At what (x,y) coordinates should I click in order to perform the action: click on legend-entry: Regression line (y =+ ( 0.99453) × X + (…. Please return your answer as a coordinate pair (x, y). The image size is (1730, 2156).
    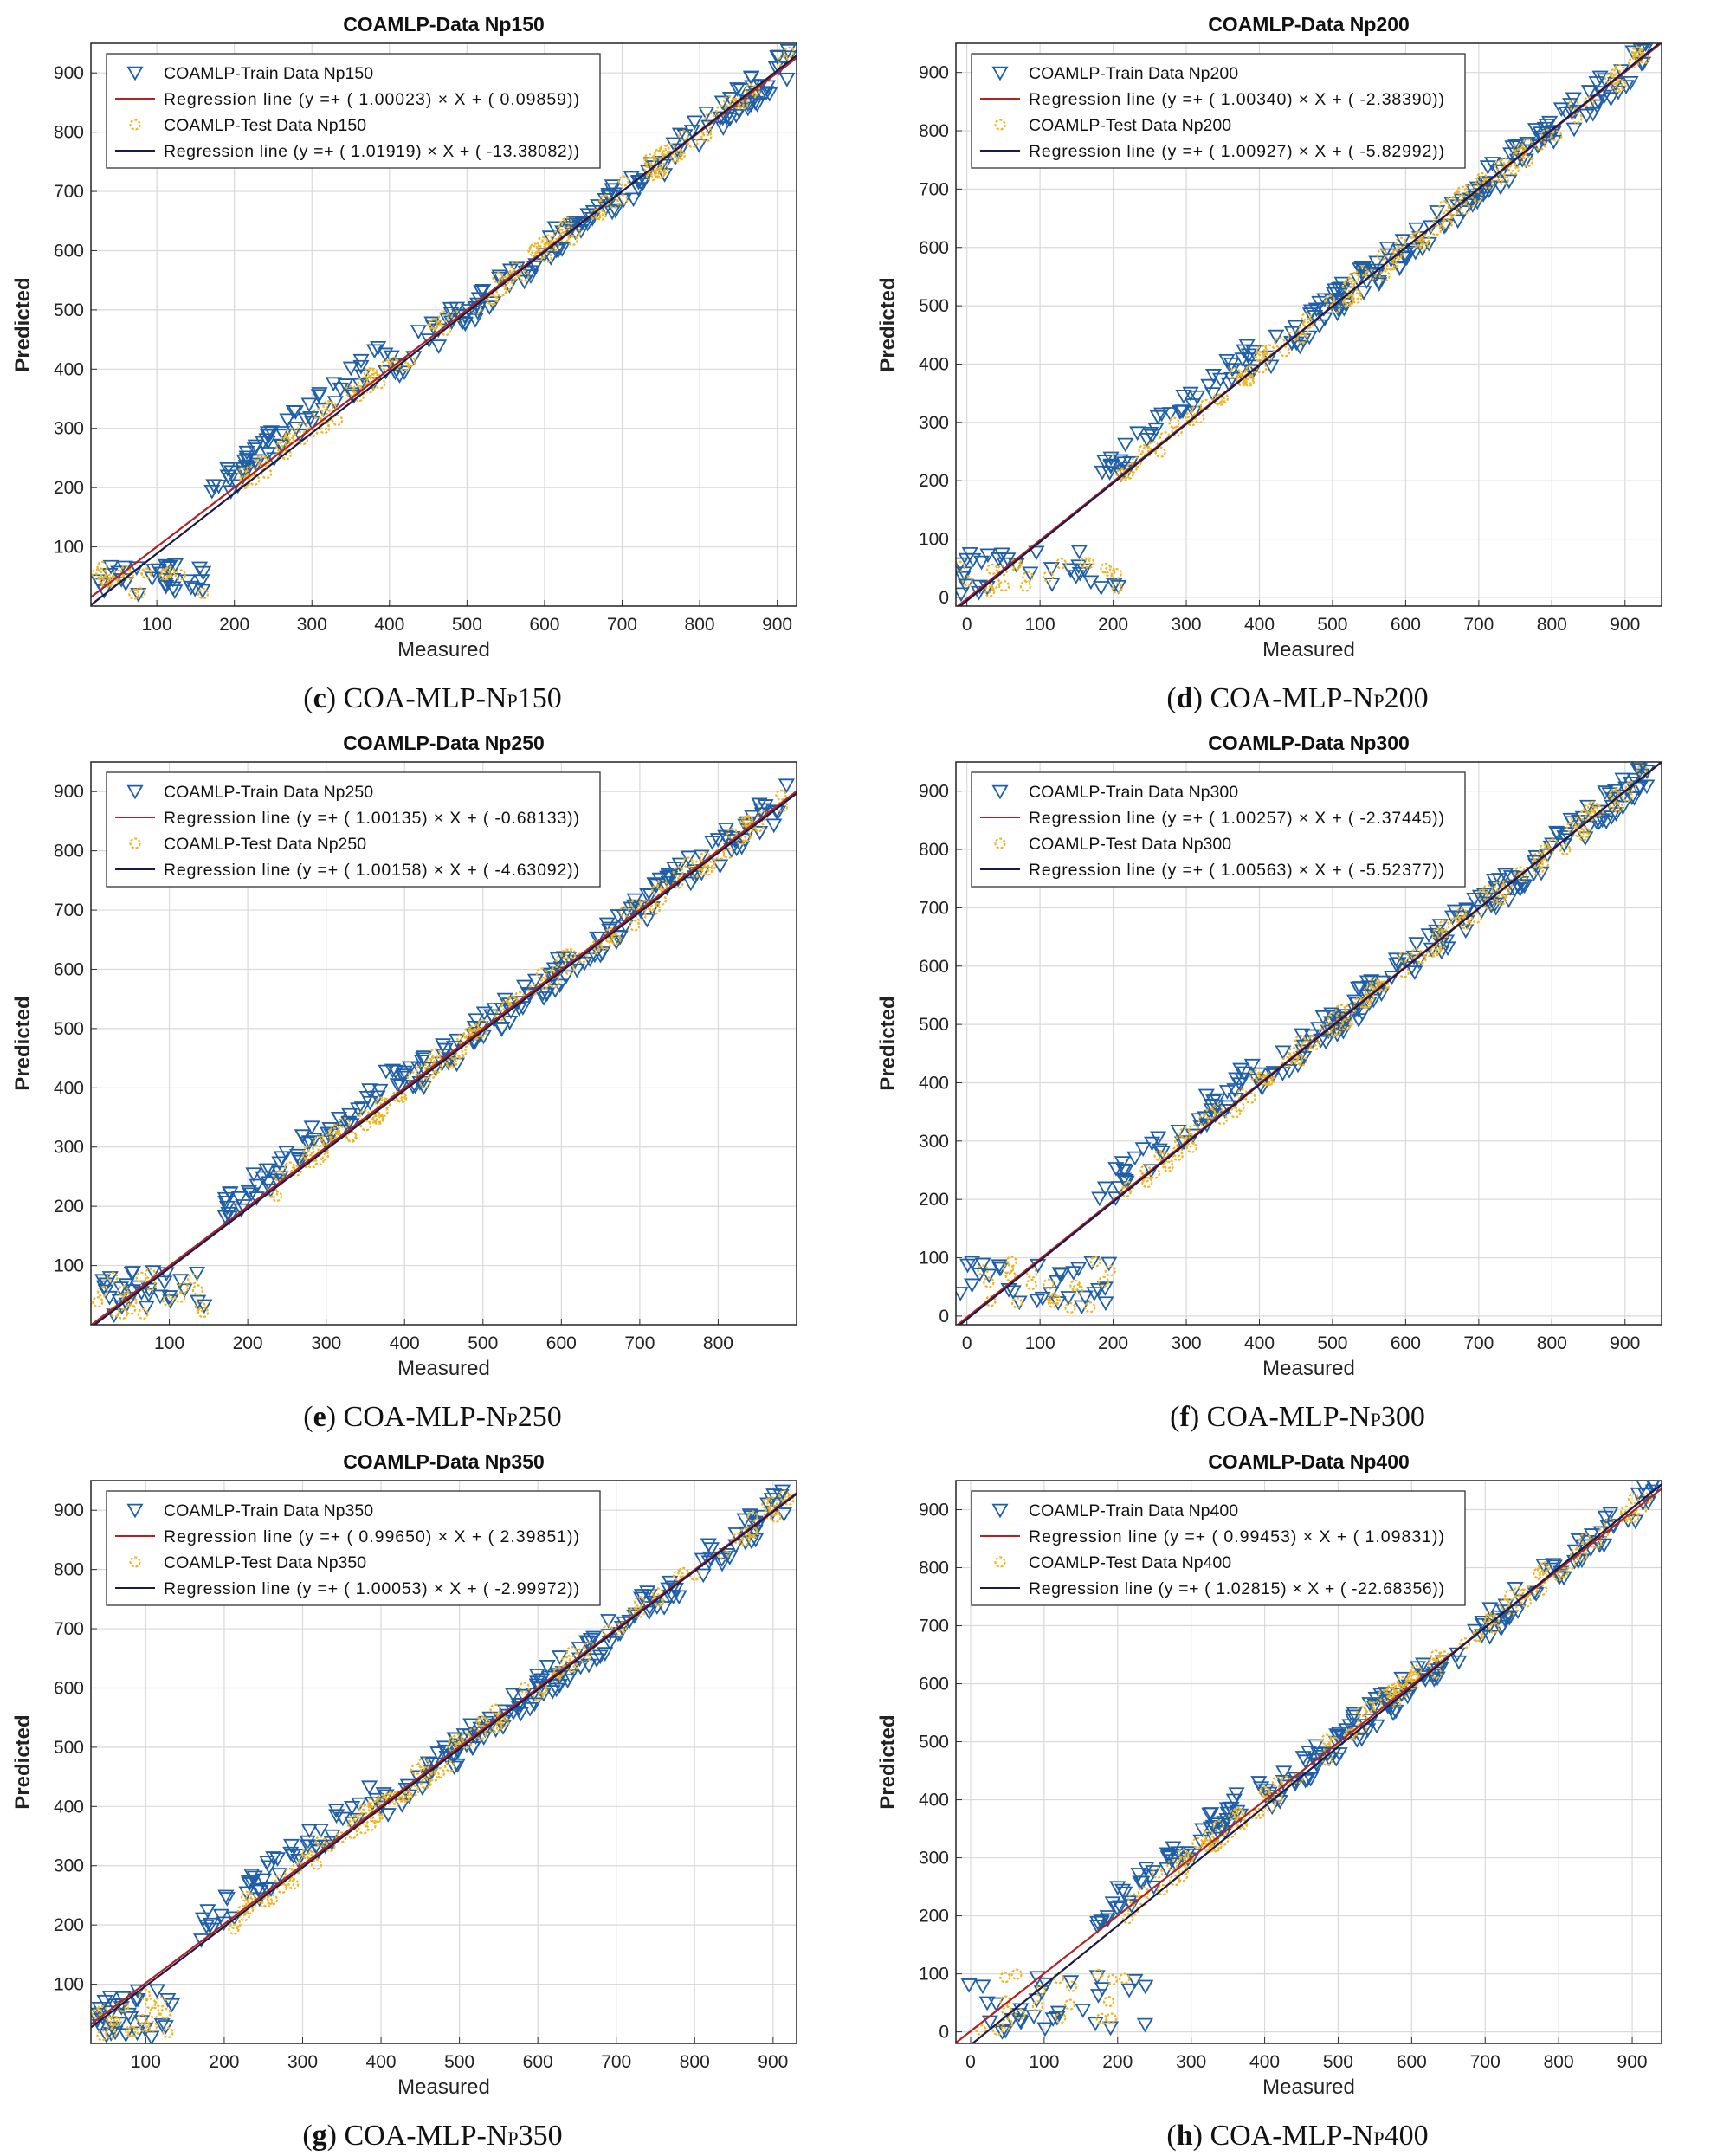
    Looking at the image, I should click on (1236, 1537).